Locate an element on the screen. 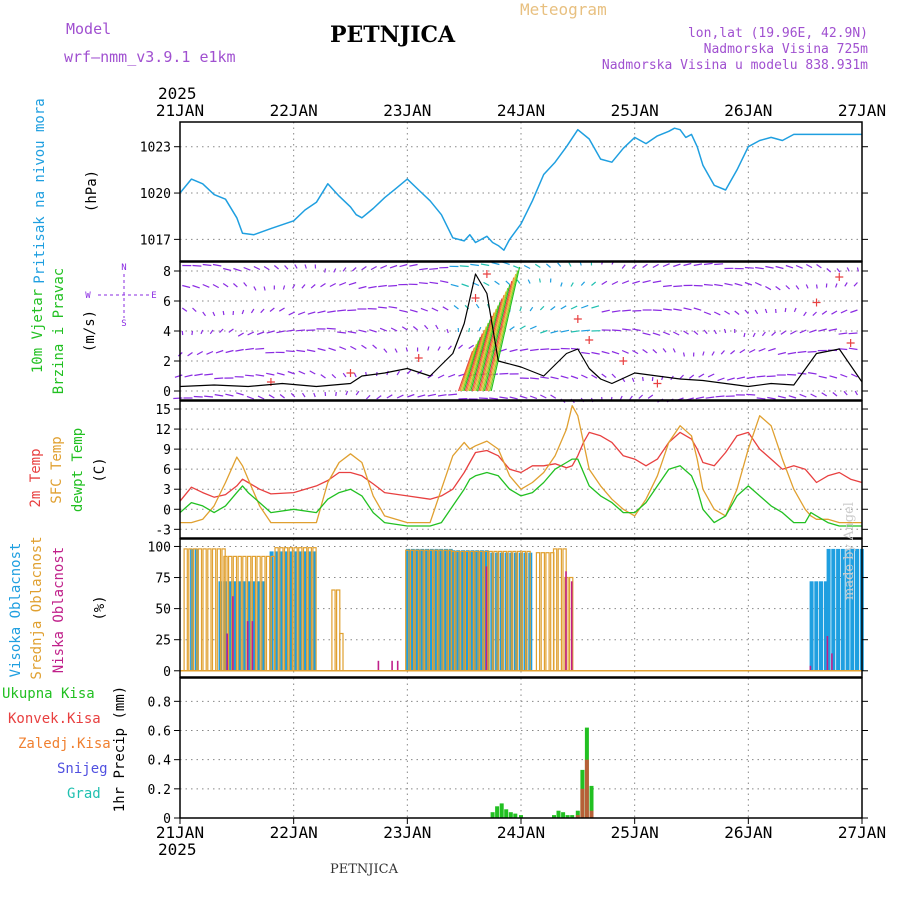 This screenshot has width=900, height=900. y-tick-label: 2 is located at coordinates (167, 362).